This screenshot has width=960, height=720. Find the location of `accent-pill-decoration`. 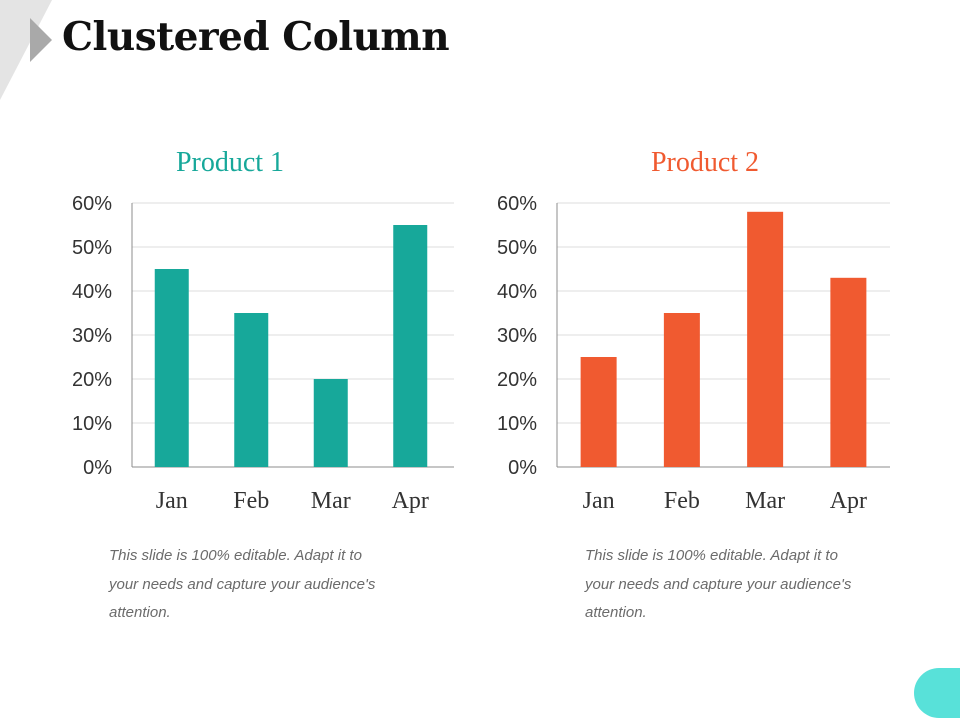

accent-pill-decoration is located at coordinates (937, 693).